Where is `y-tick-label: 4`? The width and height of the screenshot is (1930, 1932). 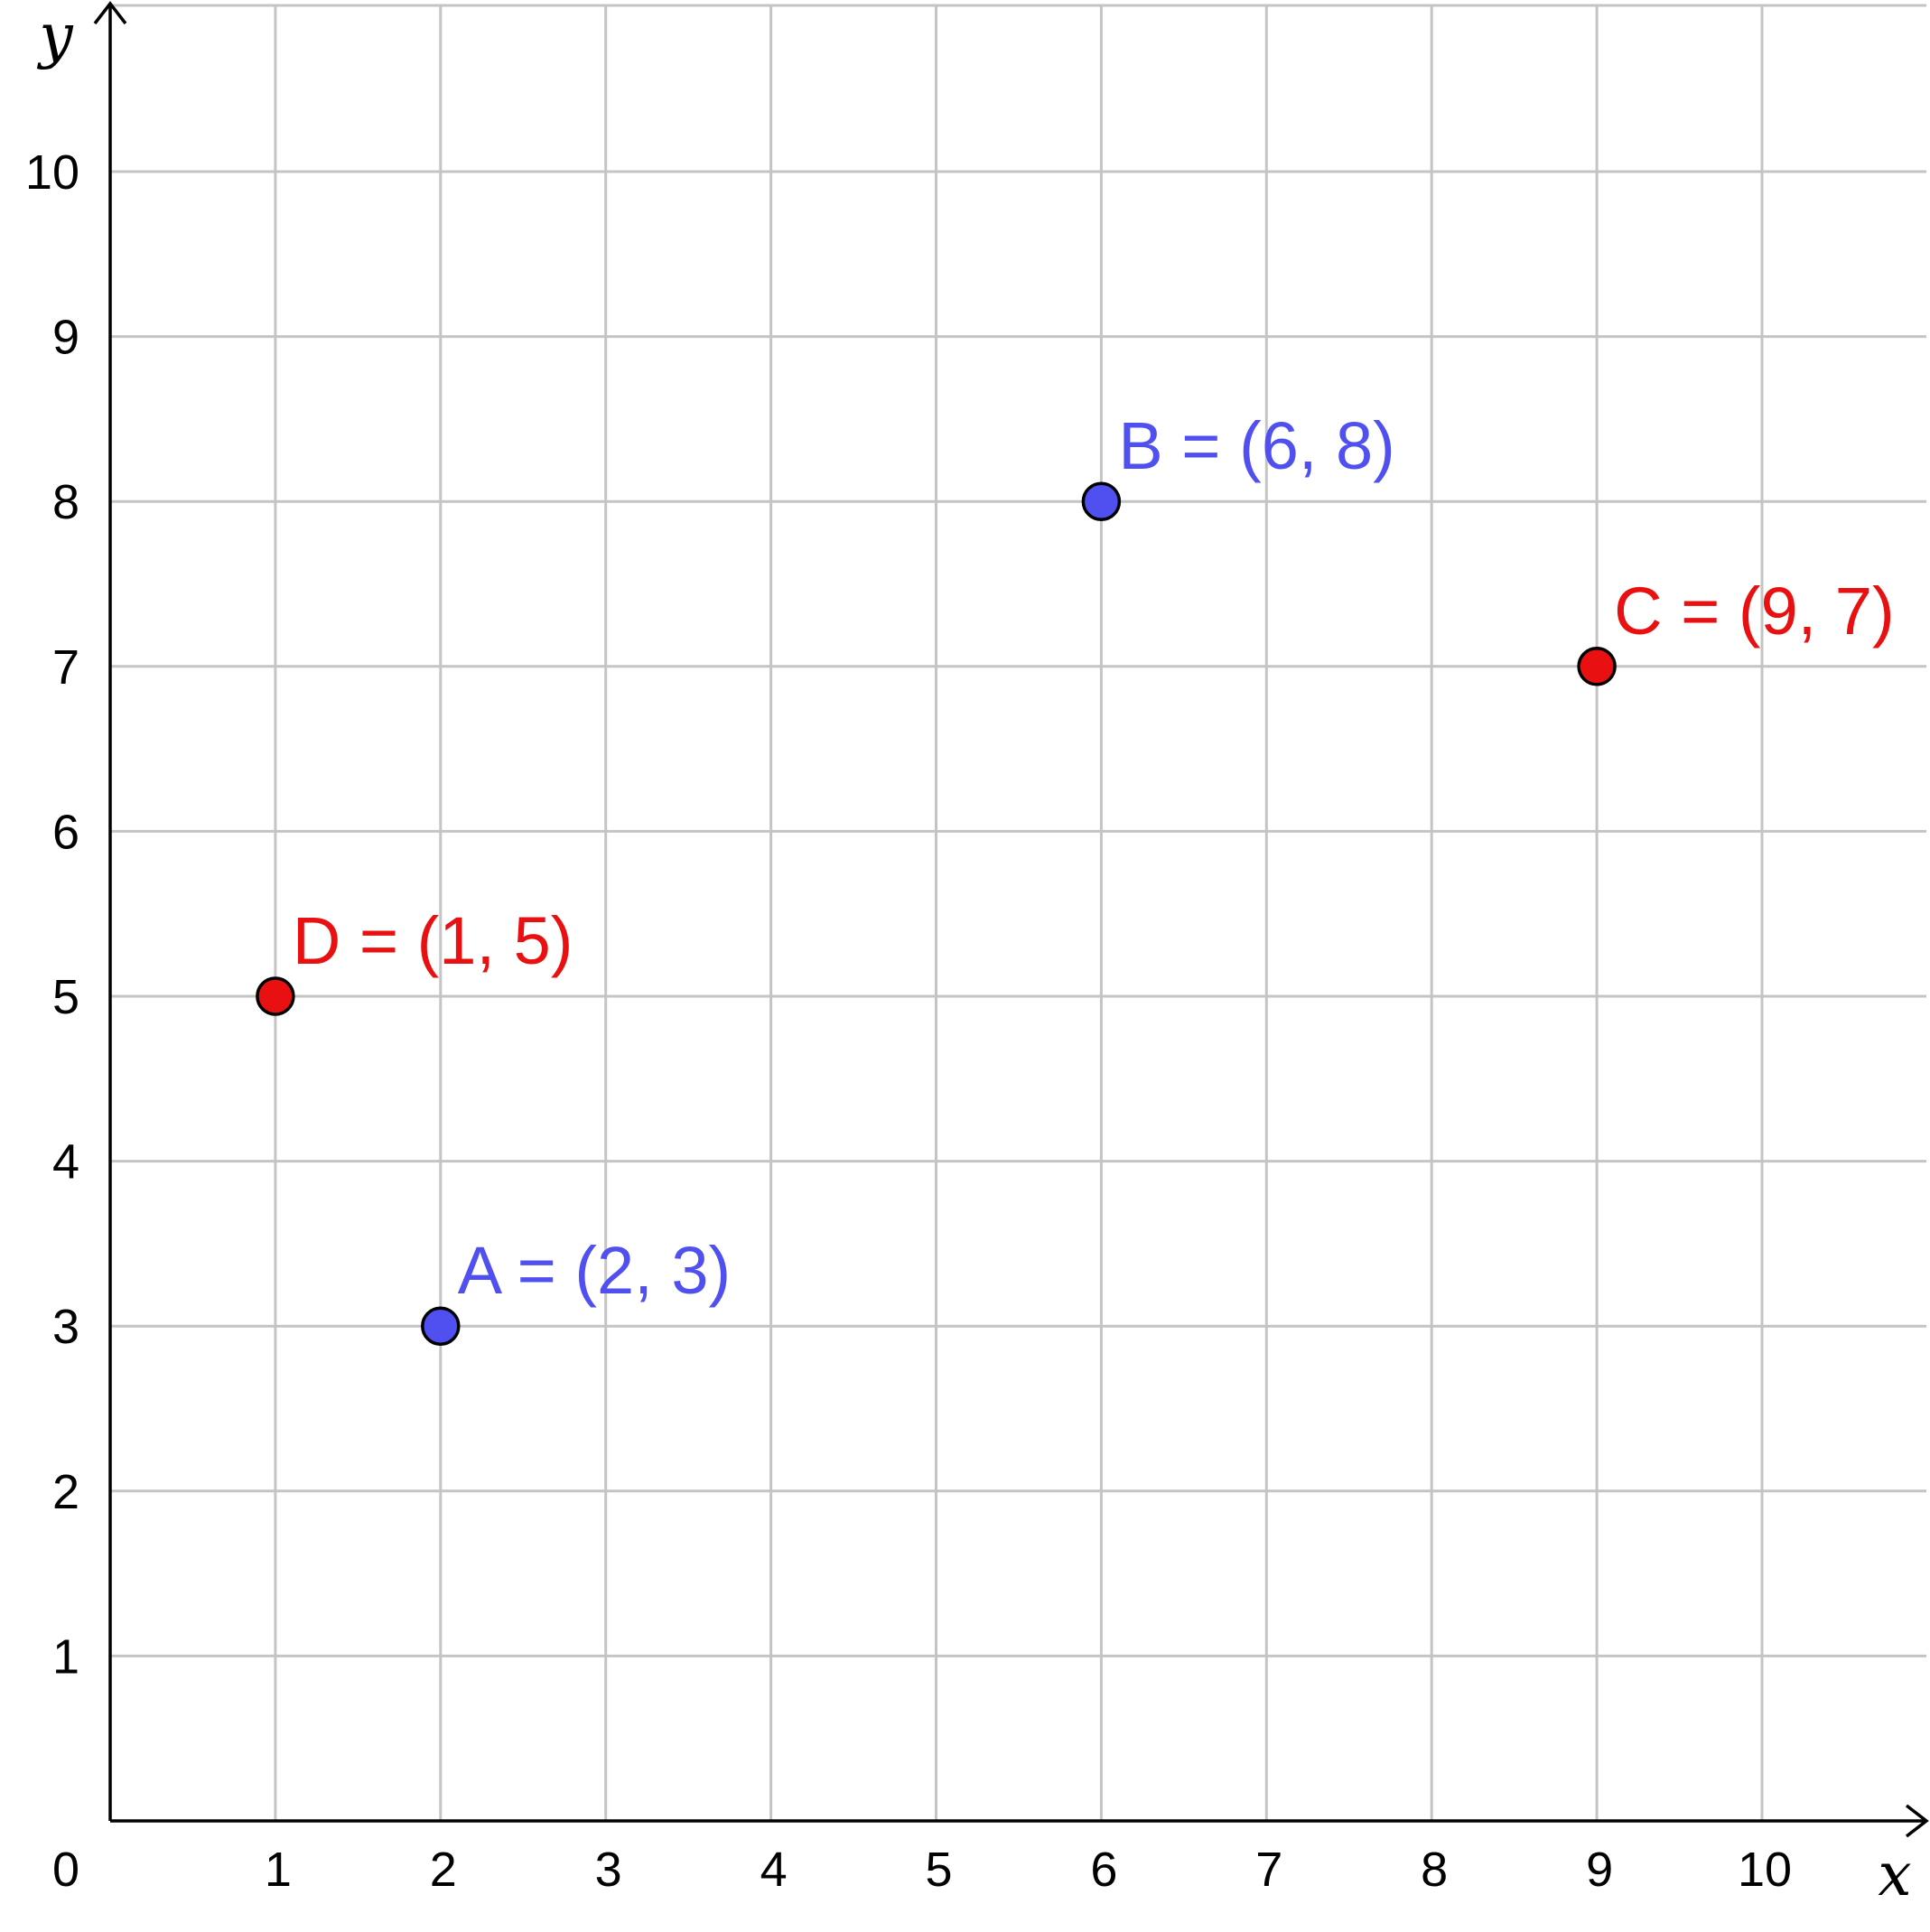
y-tick-label: 4 is located at coordinates (65, 1162).